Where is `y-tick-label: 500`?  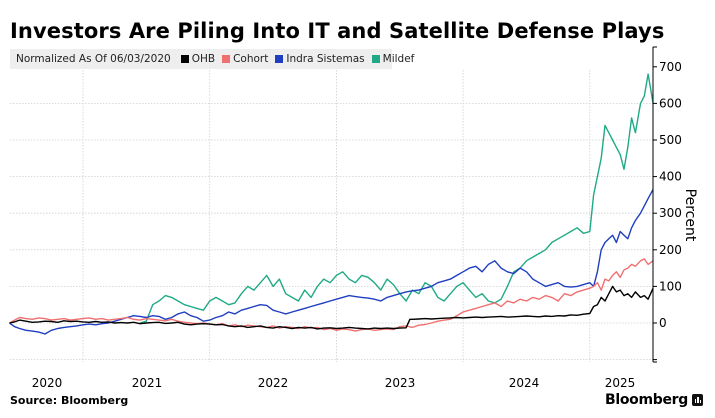
y-tick-label: 500 is located at coordinates (670, 140).